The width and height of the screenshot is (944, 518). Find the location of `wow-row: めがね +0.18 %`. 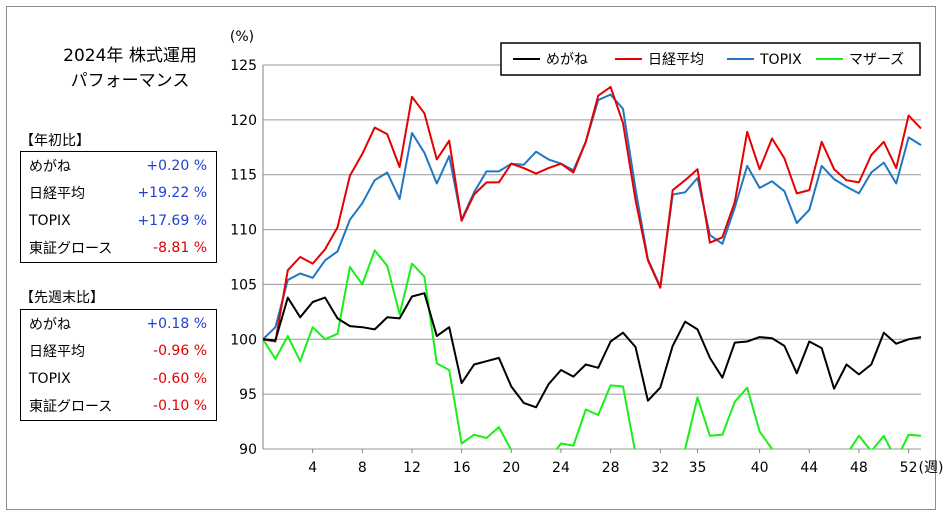

wow-row: めがね +0.18 % is located at coordinates (118, 324).